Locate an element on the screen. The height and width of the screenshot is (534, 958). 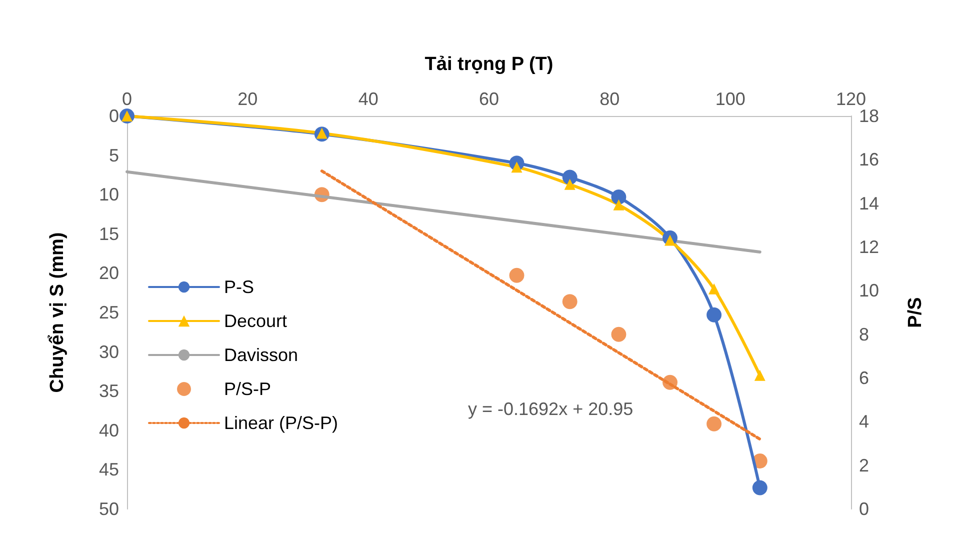
x-tick-label: 80 is located at coordinates (610, 99).